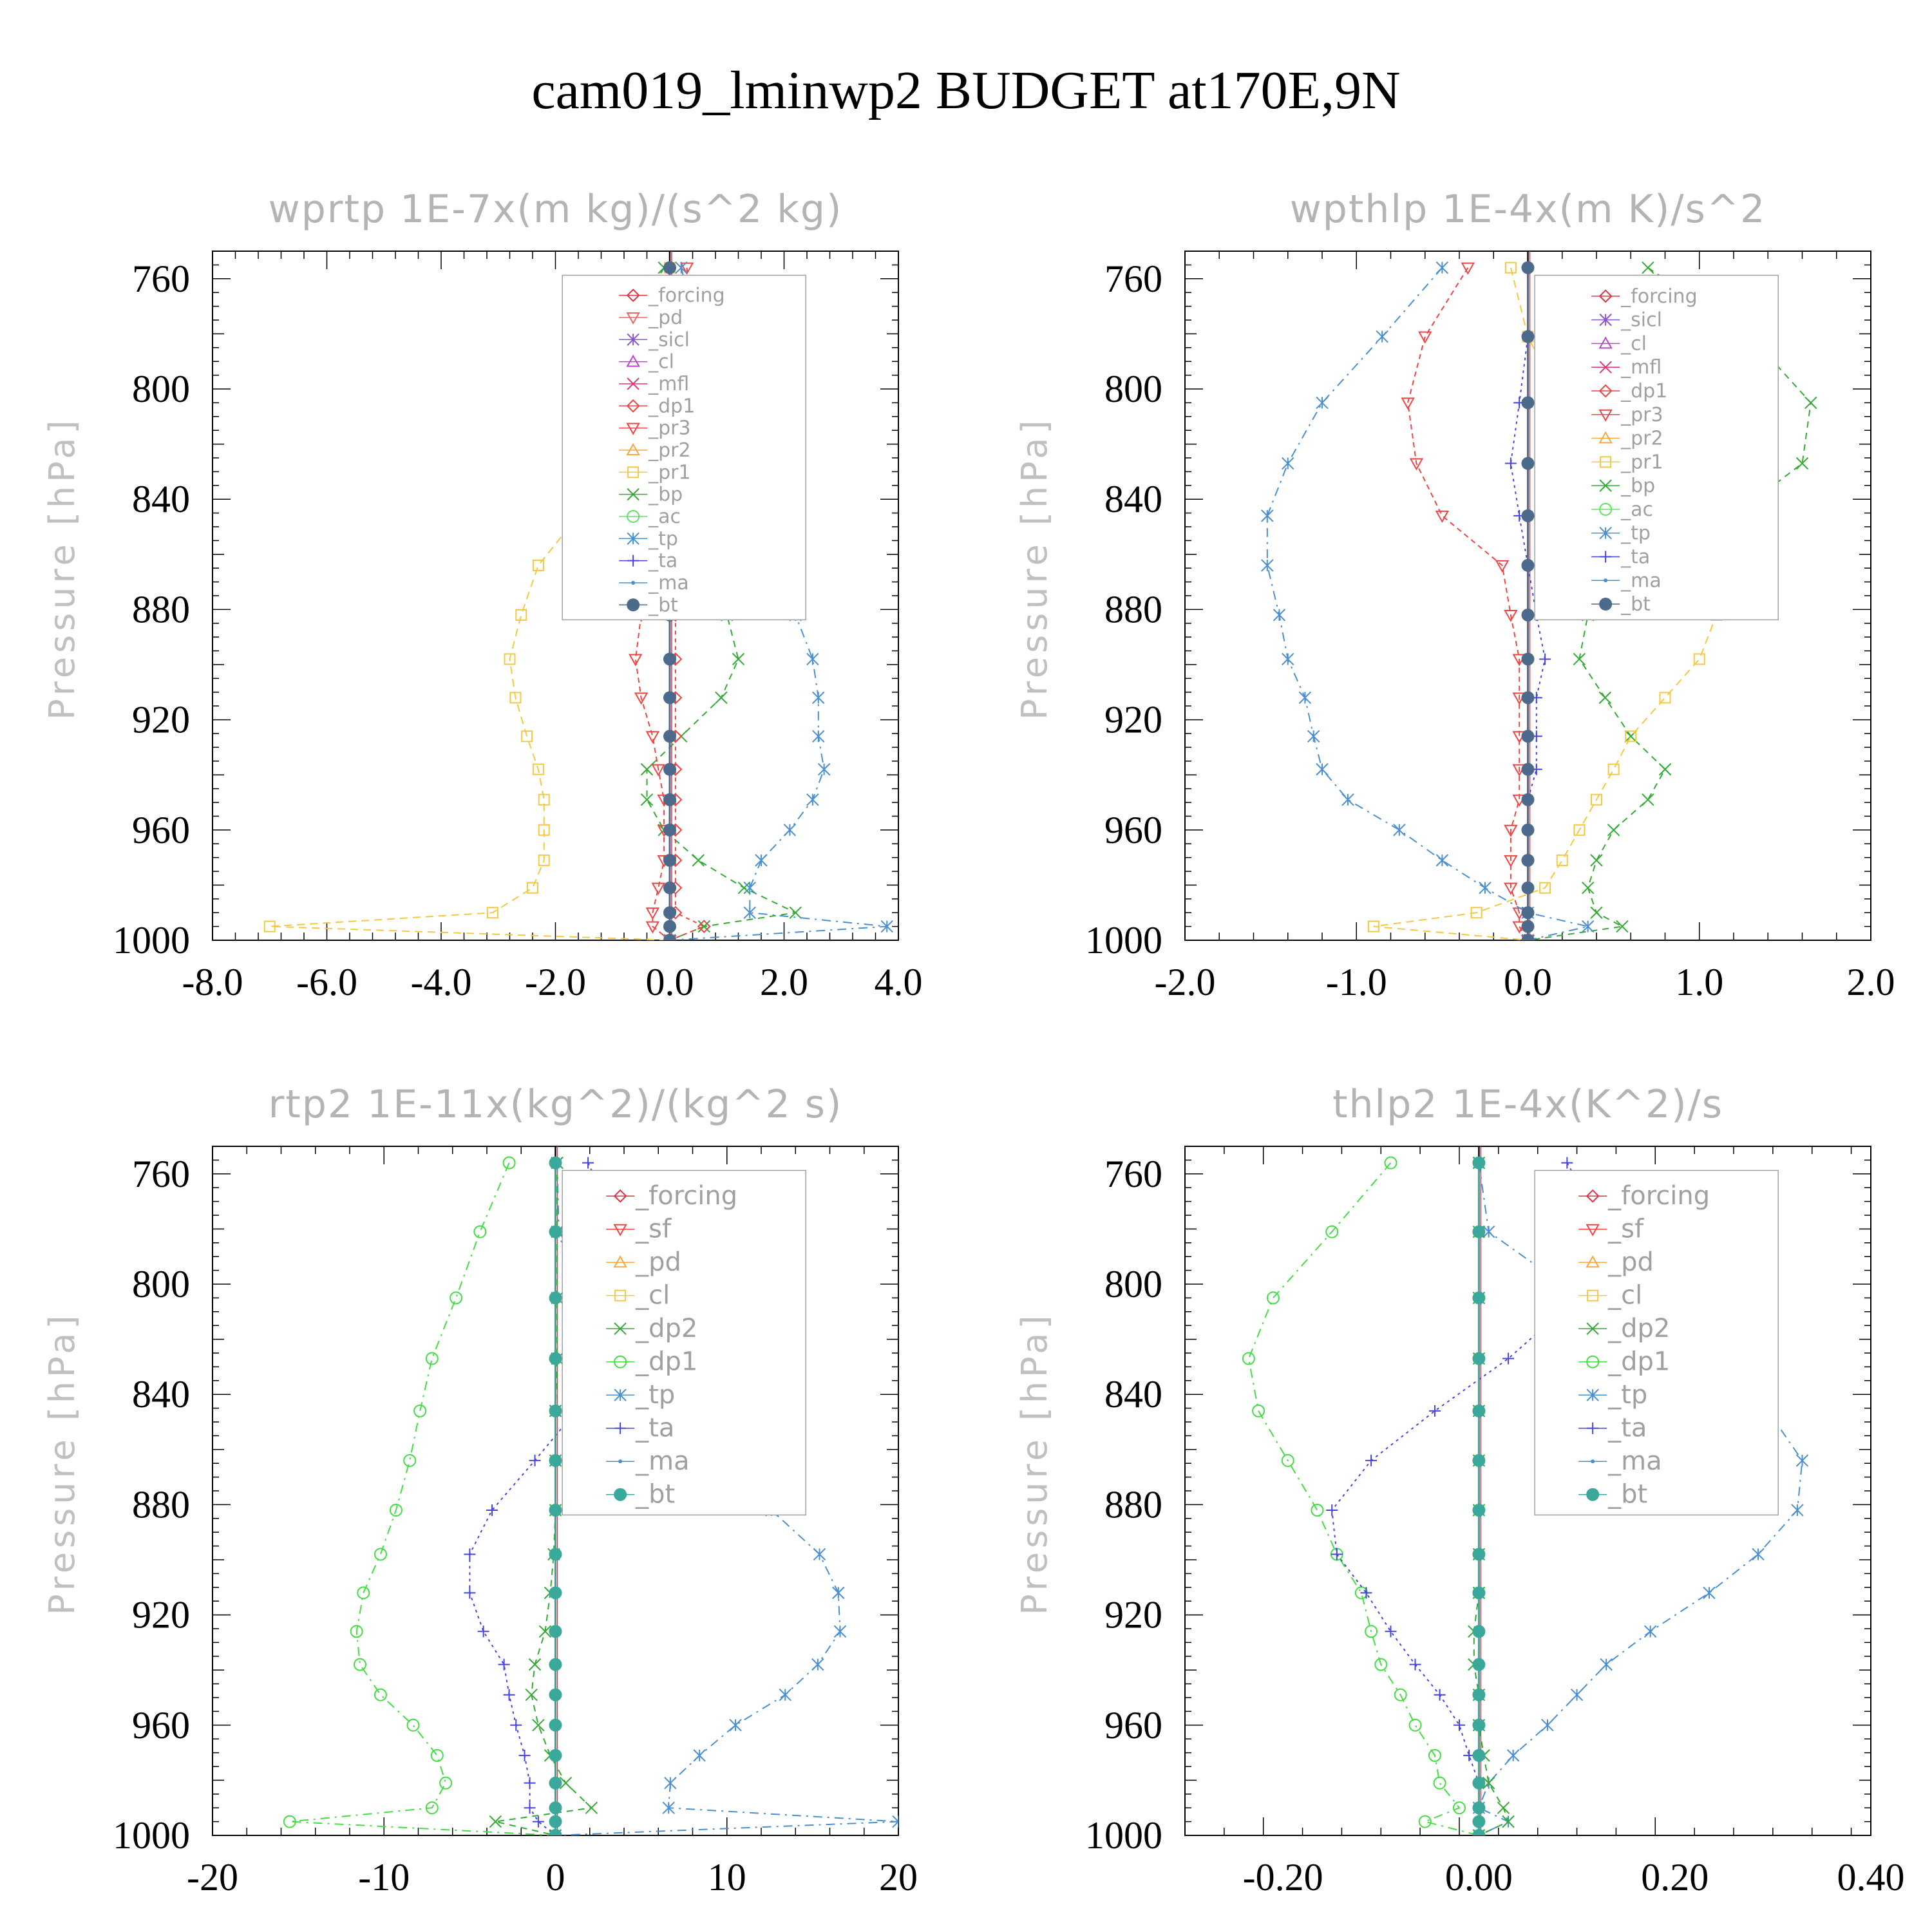 This screenshot has width=1932, height=1932. Describe the element at coordinates (161, 609) in the screenshot. I see `y-tick-label: 880` at that location.